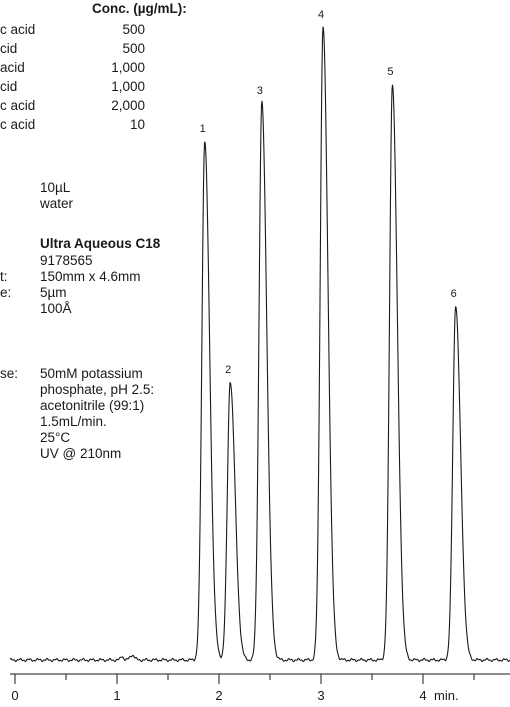 The height and width of the screenshot is (707, 510). What do you see at coordinates (4, 276) in the screenshot?
I see `column-dim-label: t:` at bounding box center [4, 276].